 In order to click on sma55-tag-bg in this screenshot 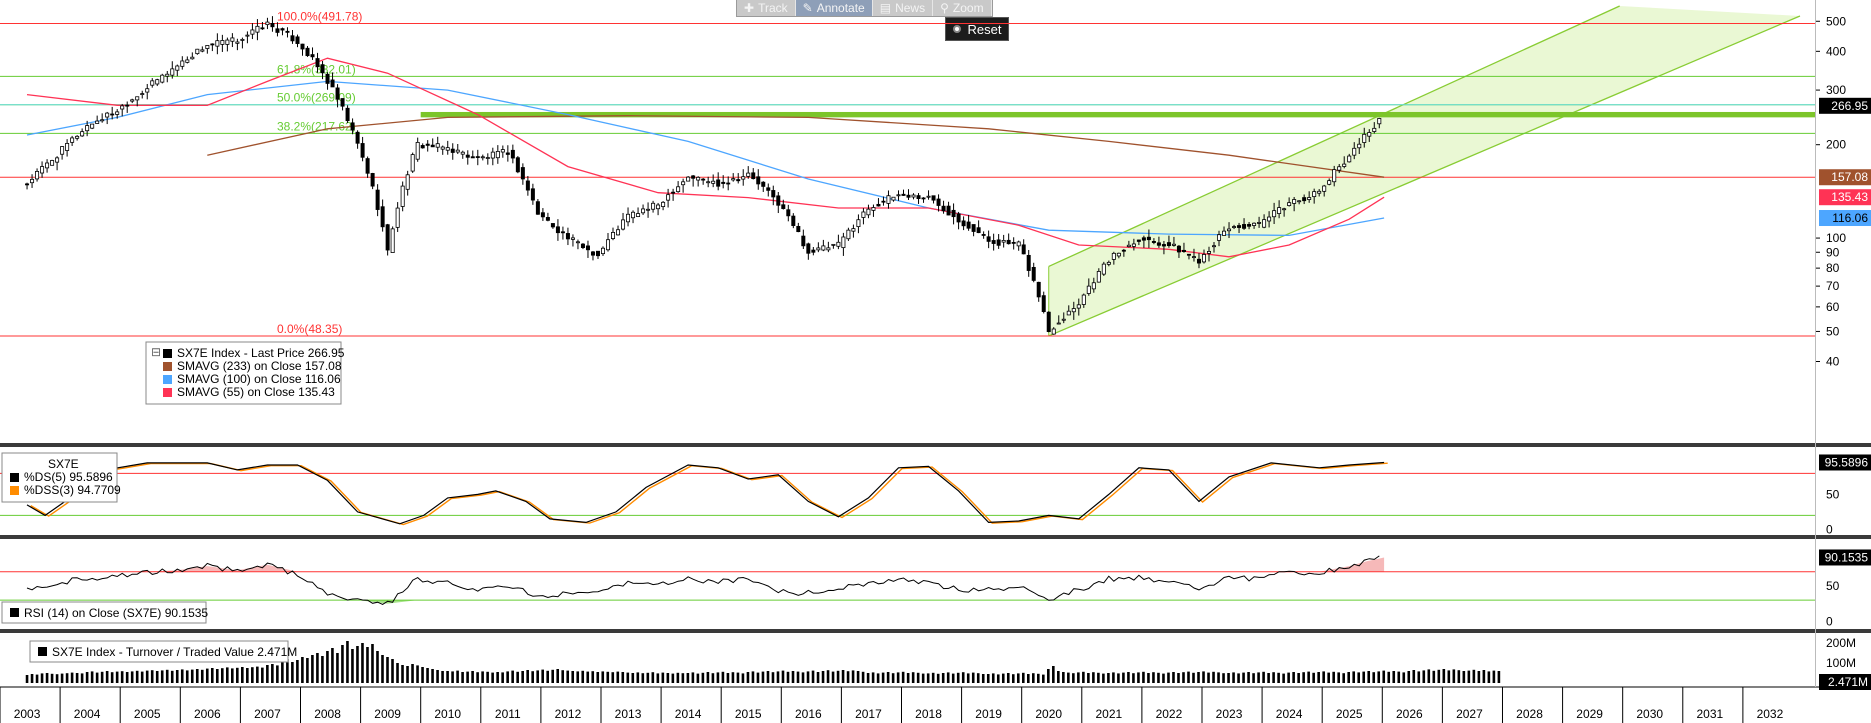, I will do `click(1845, 197)`.